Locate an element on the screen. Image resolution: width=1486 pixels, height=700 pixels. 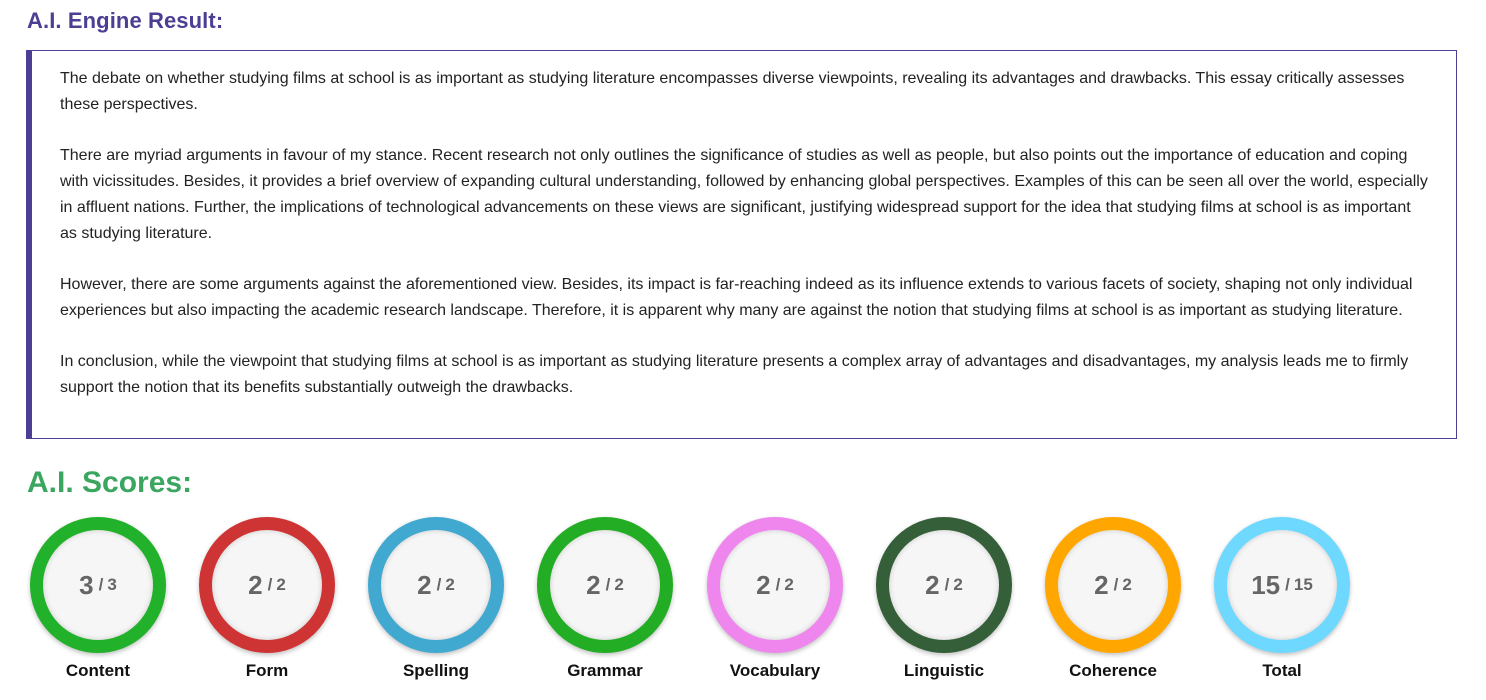
score-ring: 3/3 is located at coordinates (98, 585).